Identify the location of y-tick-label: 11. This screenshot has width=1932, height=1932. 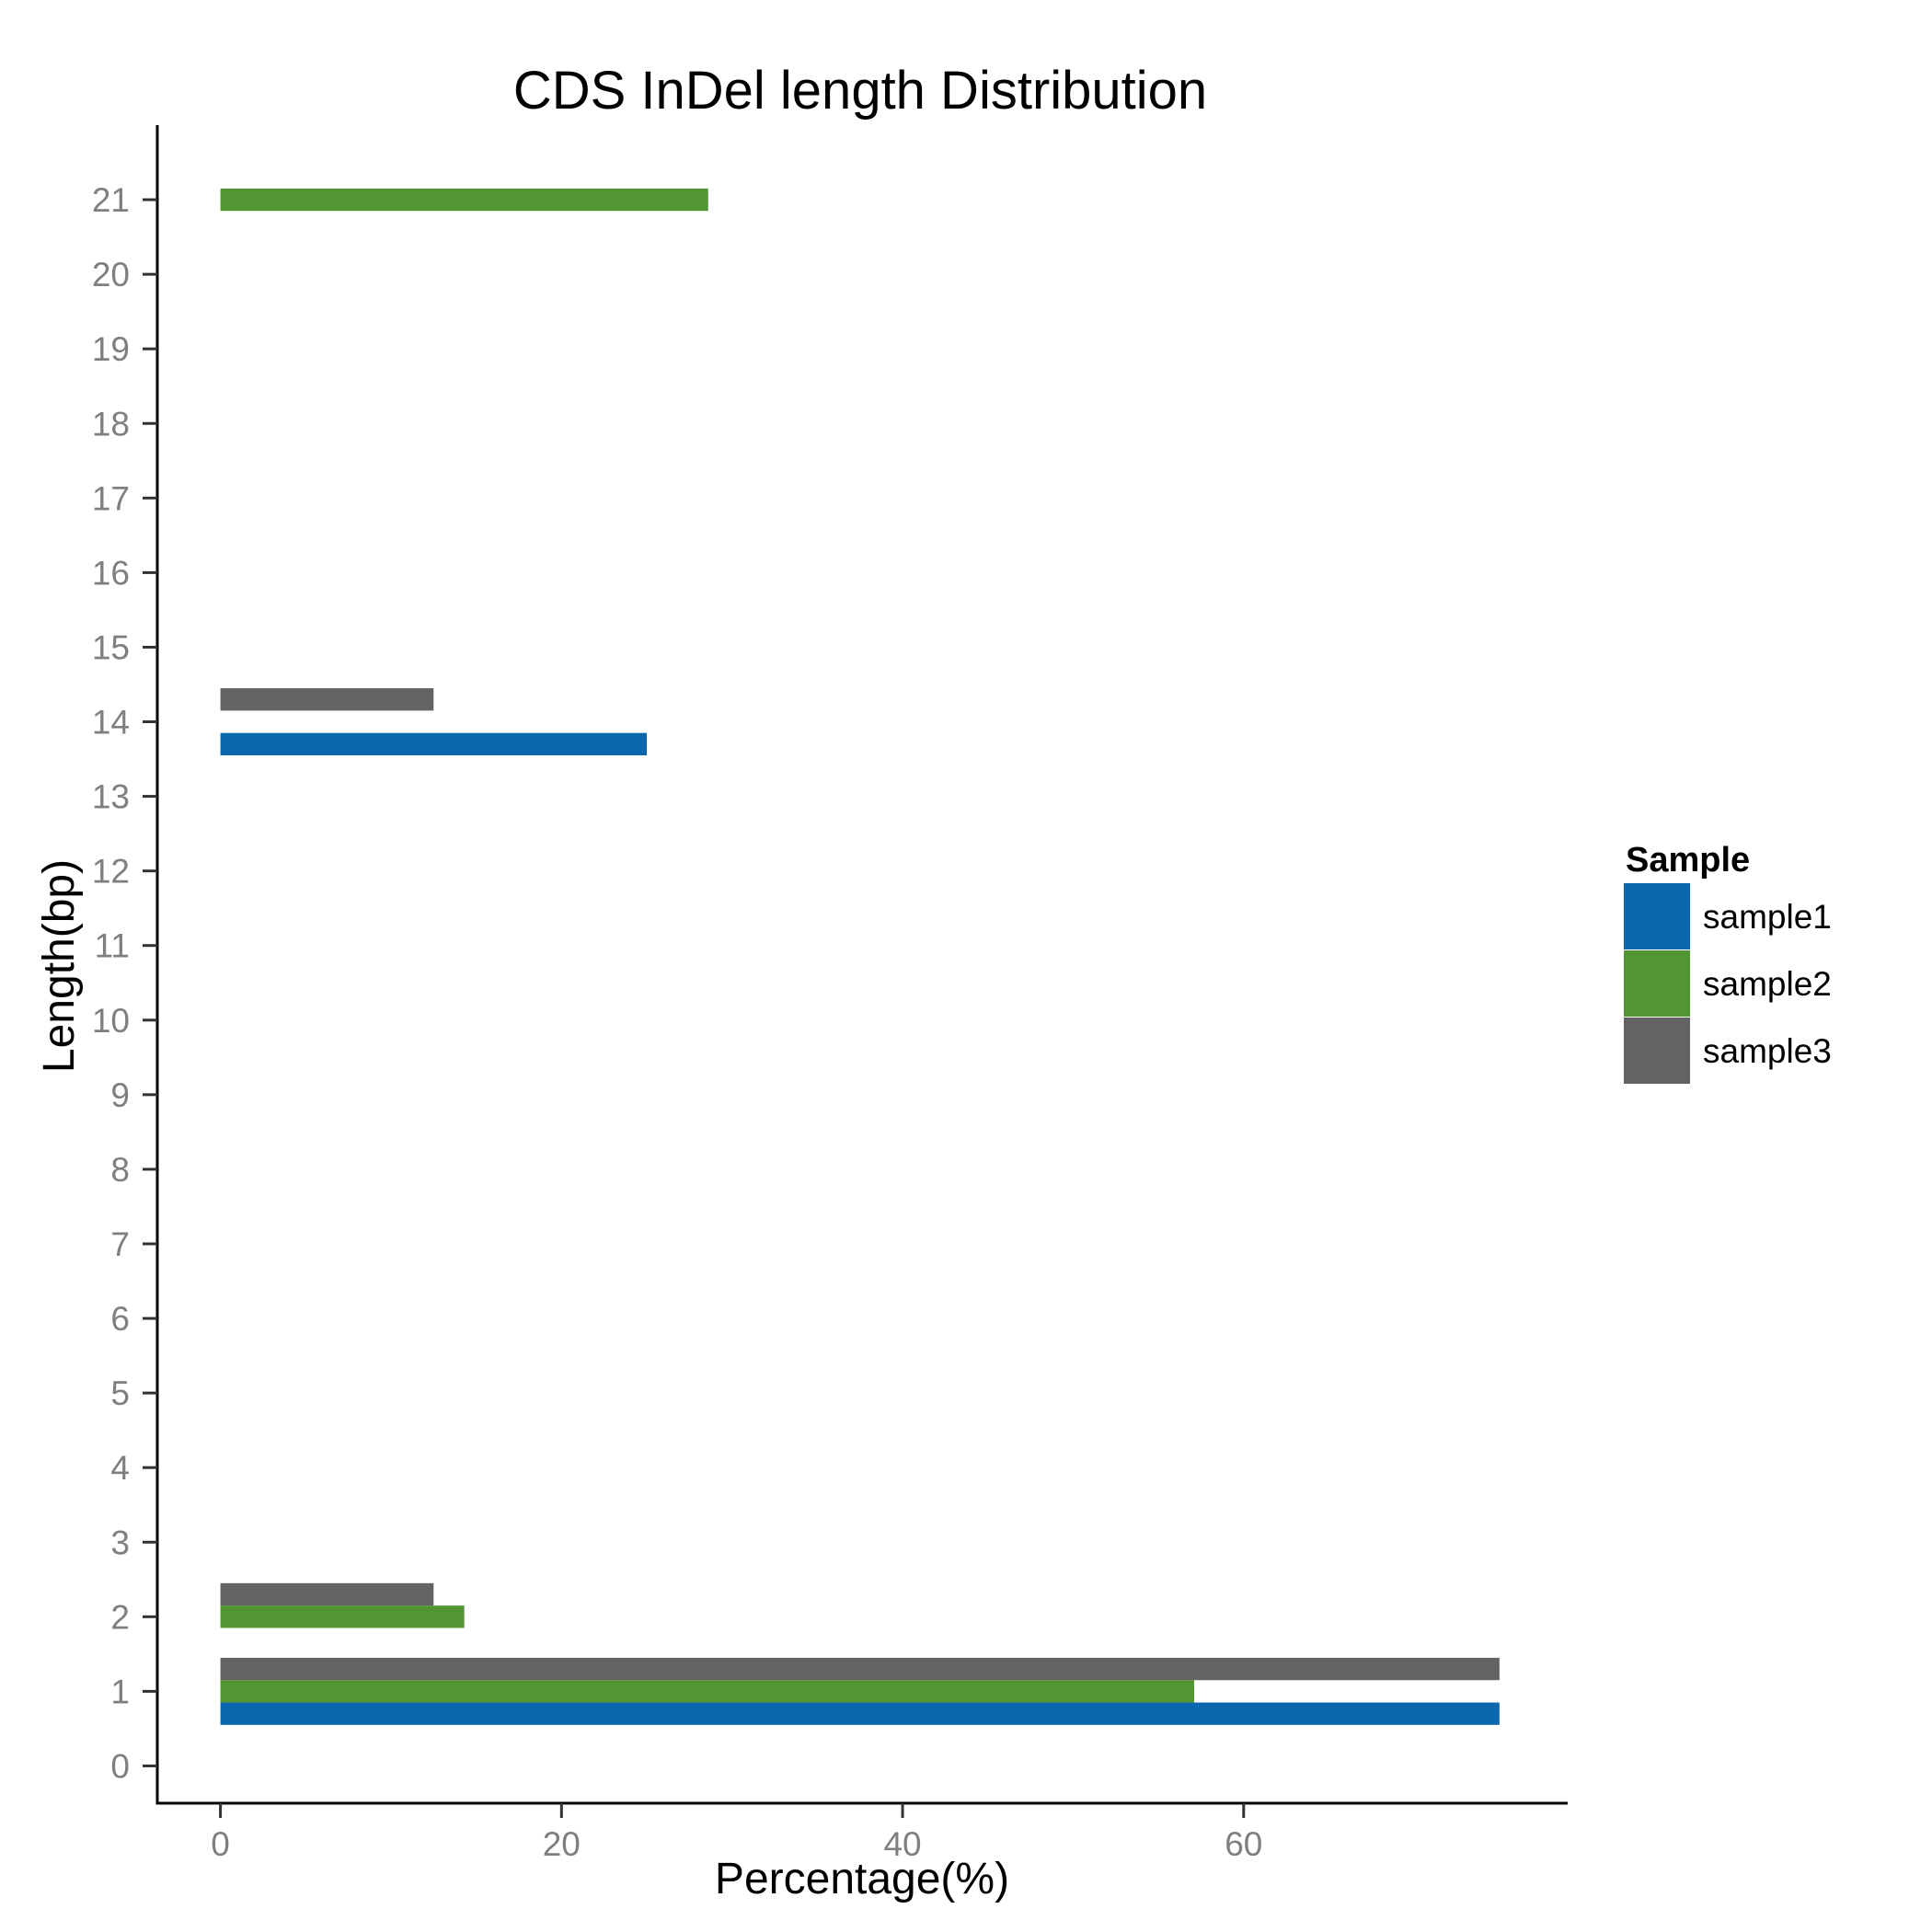
(112, 946).